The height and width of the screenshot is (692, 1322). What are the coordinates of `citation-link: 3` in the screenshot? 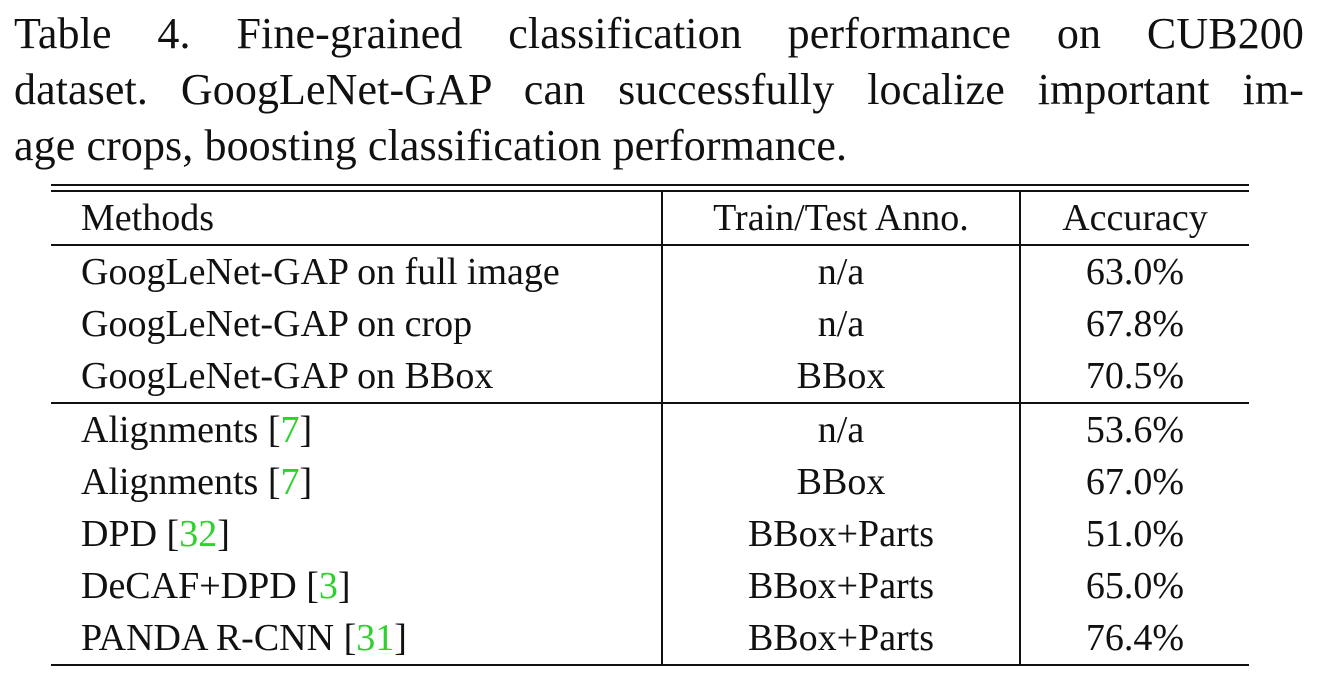 It's located at (328, 586).